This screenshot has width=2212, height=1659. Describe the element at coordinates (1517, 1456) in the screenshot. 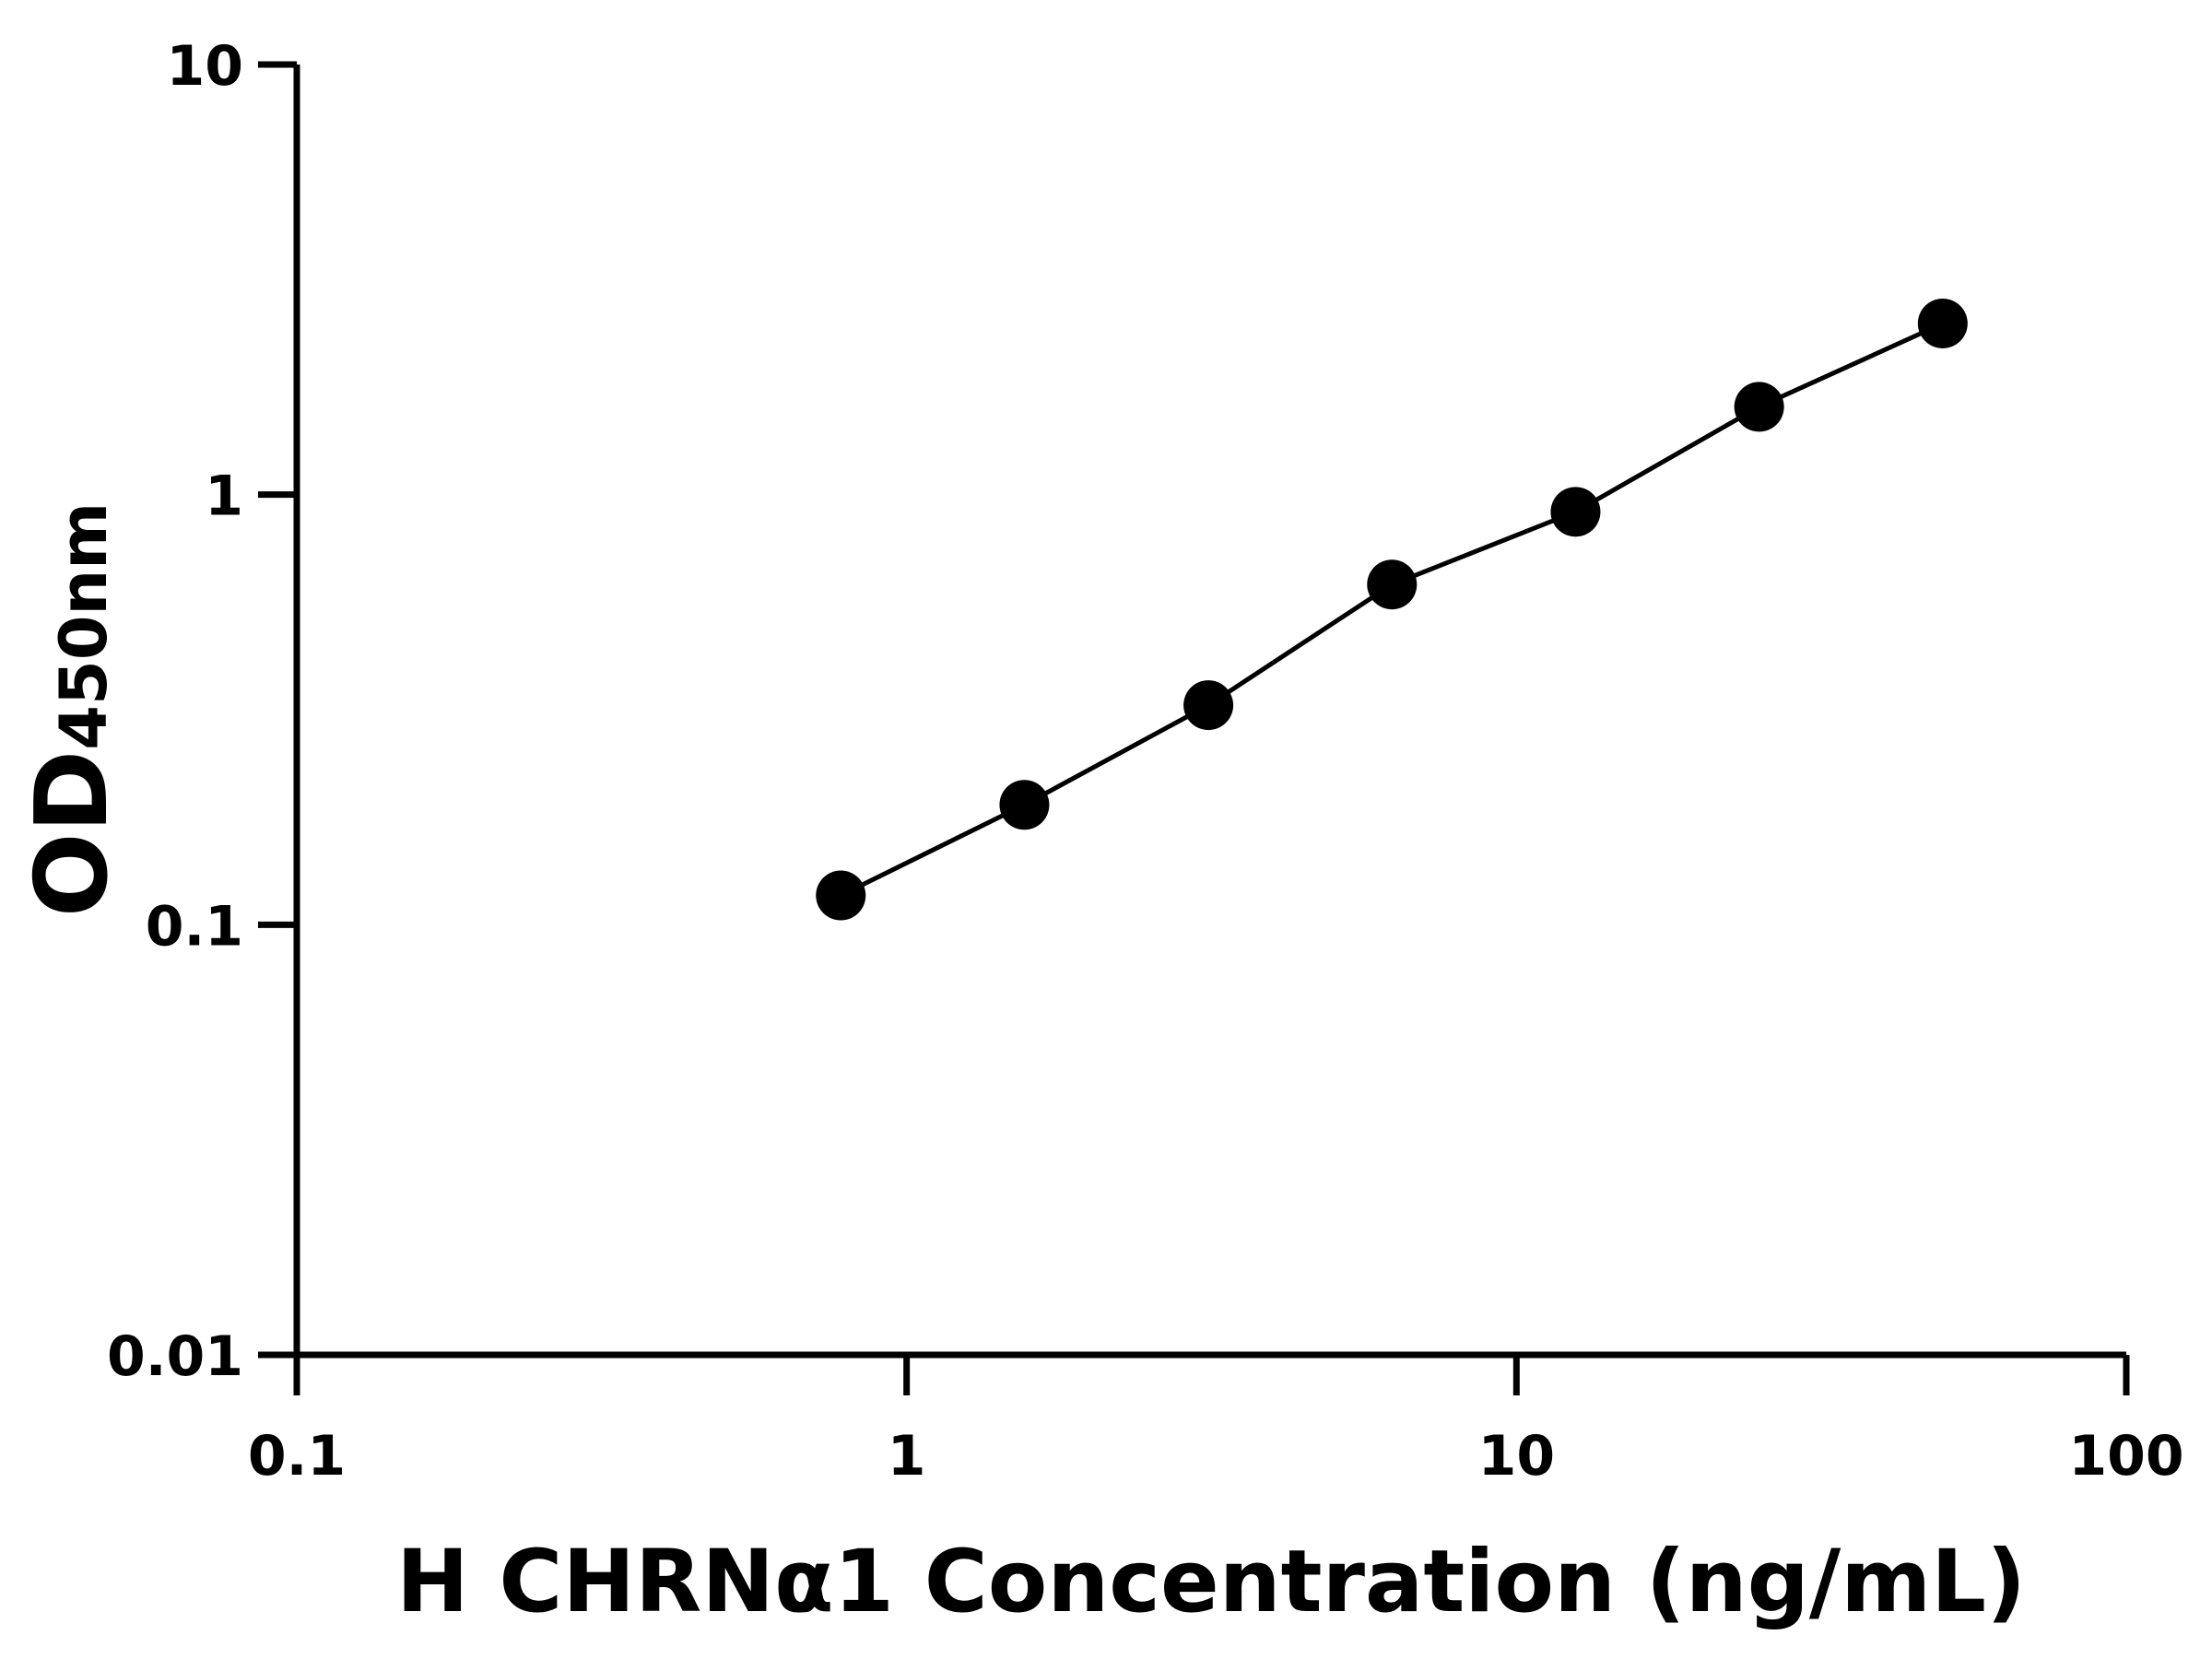

I see `x-tick-label: 10` at that location.